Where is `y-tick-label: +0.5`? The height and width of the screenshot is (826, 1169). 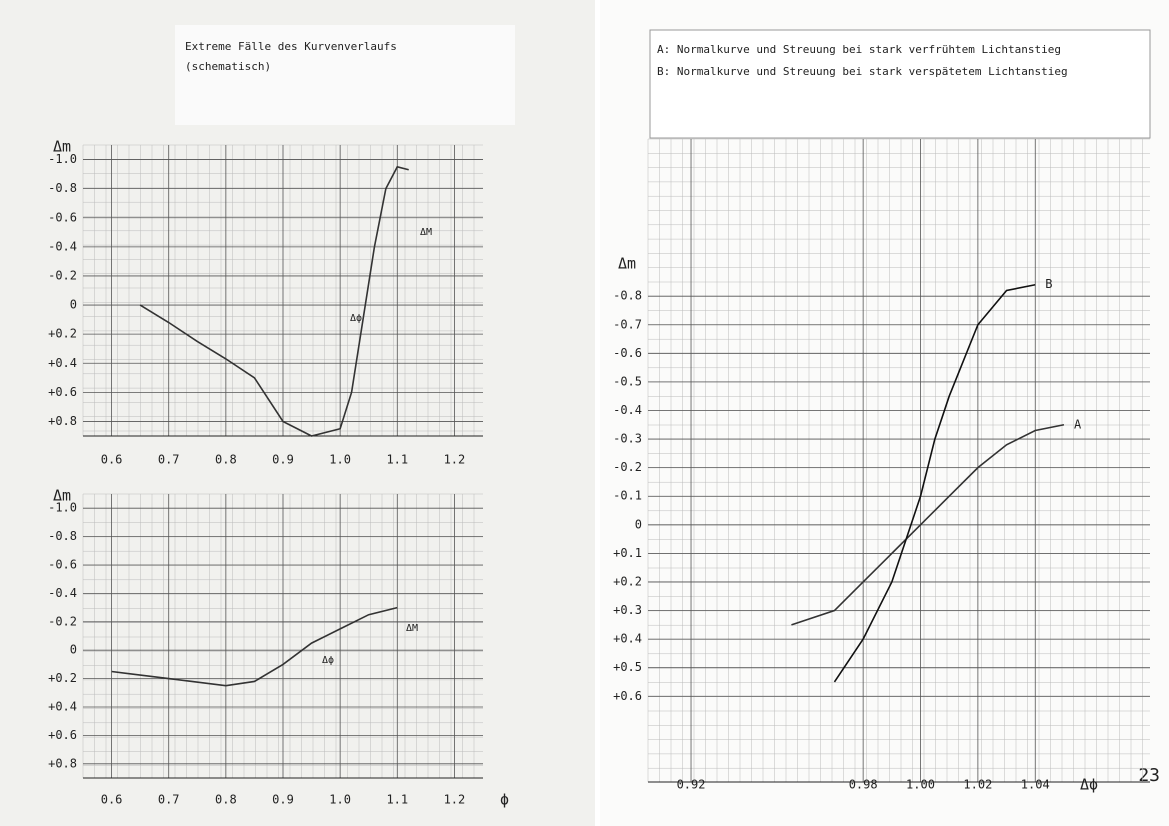 y-tick-label: +0.5 is located at coordinates (627, 667).